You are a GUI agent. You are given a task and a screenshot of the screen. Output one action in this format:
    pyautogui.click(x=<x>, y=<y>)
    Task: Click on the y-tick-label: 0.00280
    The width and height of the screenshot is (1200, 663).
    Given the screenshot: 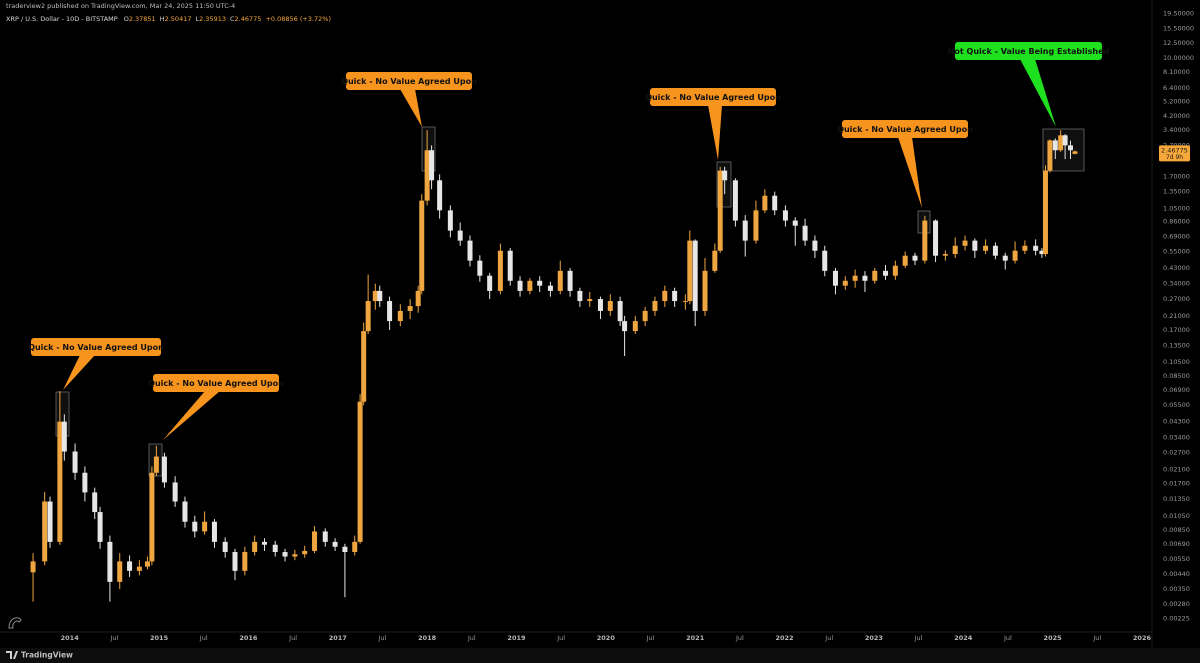 What is the action you would take?
    pyautogui.click(x=1176, y=604)
    